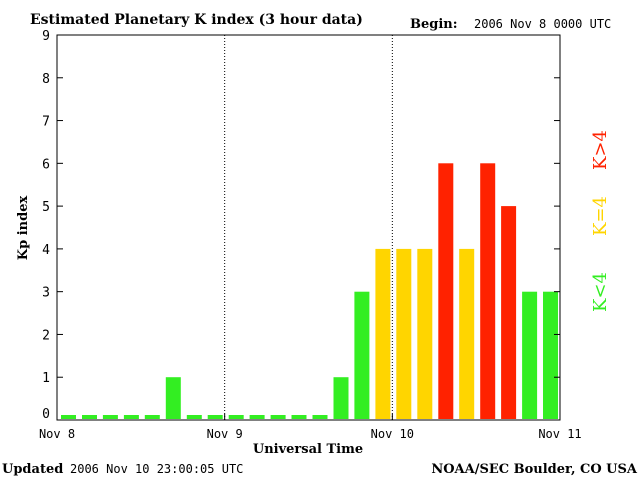 This screenshot has width=640, height=480. I want to click on y-tick-label: 0, so click(46, 414).